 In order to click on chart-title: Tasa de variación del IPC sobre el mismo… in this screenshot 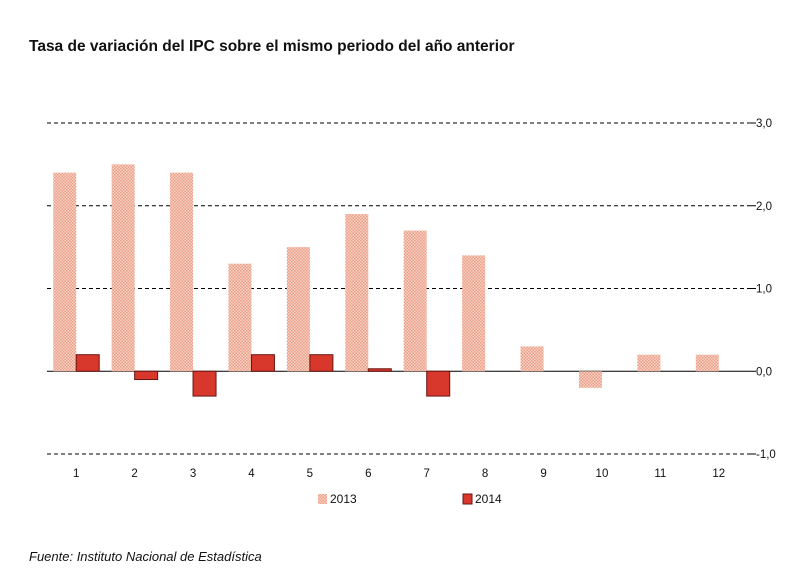, I will do `click(272, 46)`.